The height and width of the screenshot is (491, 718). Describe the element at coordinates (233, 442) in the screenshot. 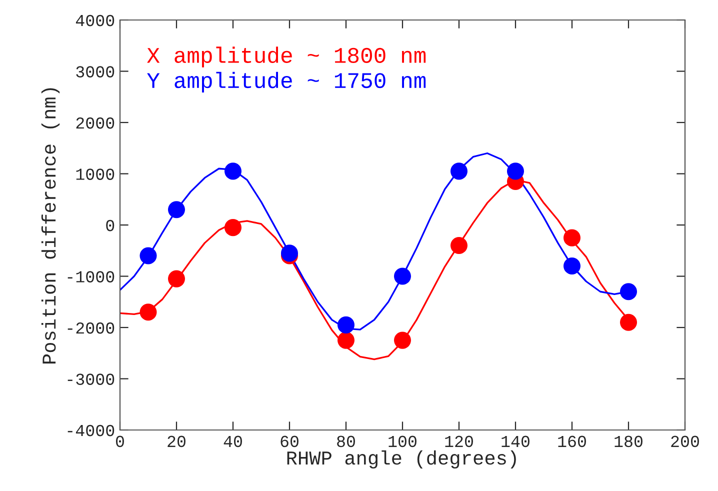

I see `x-tick-label: 40` at that location.